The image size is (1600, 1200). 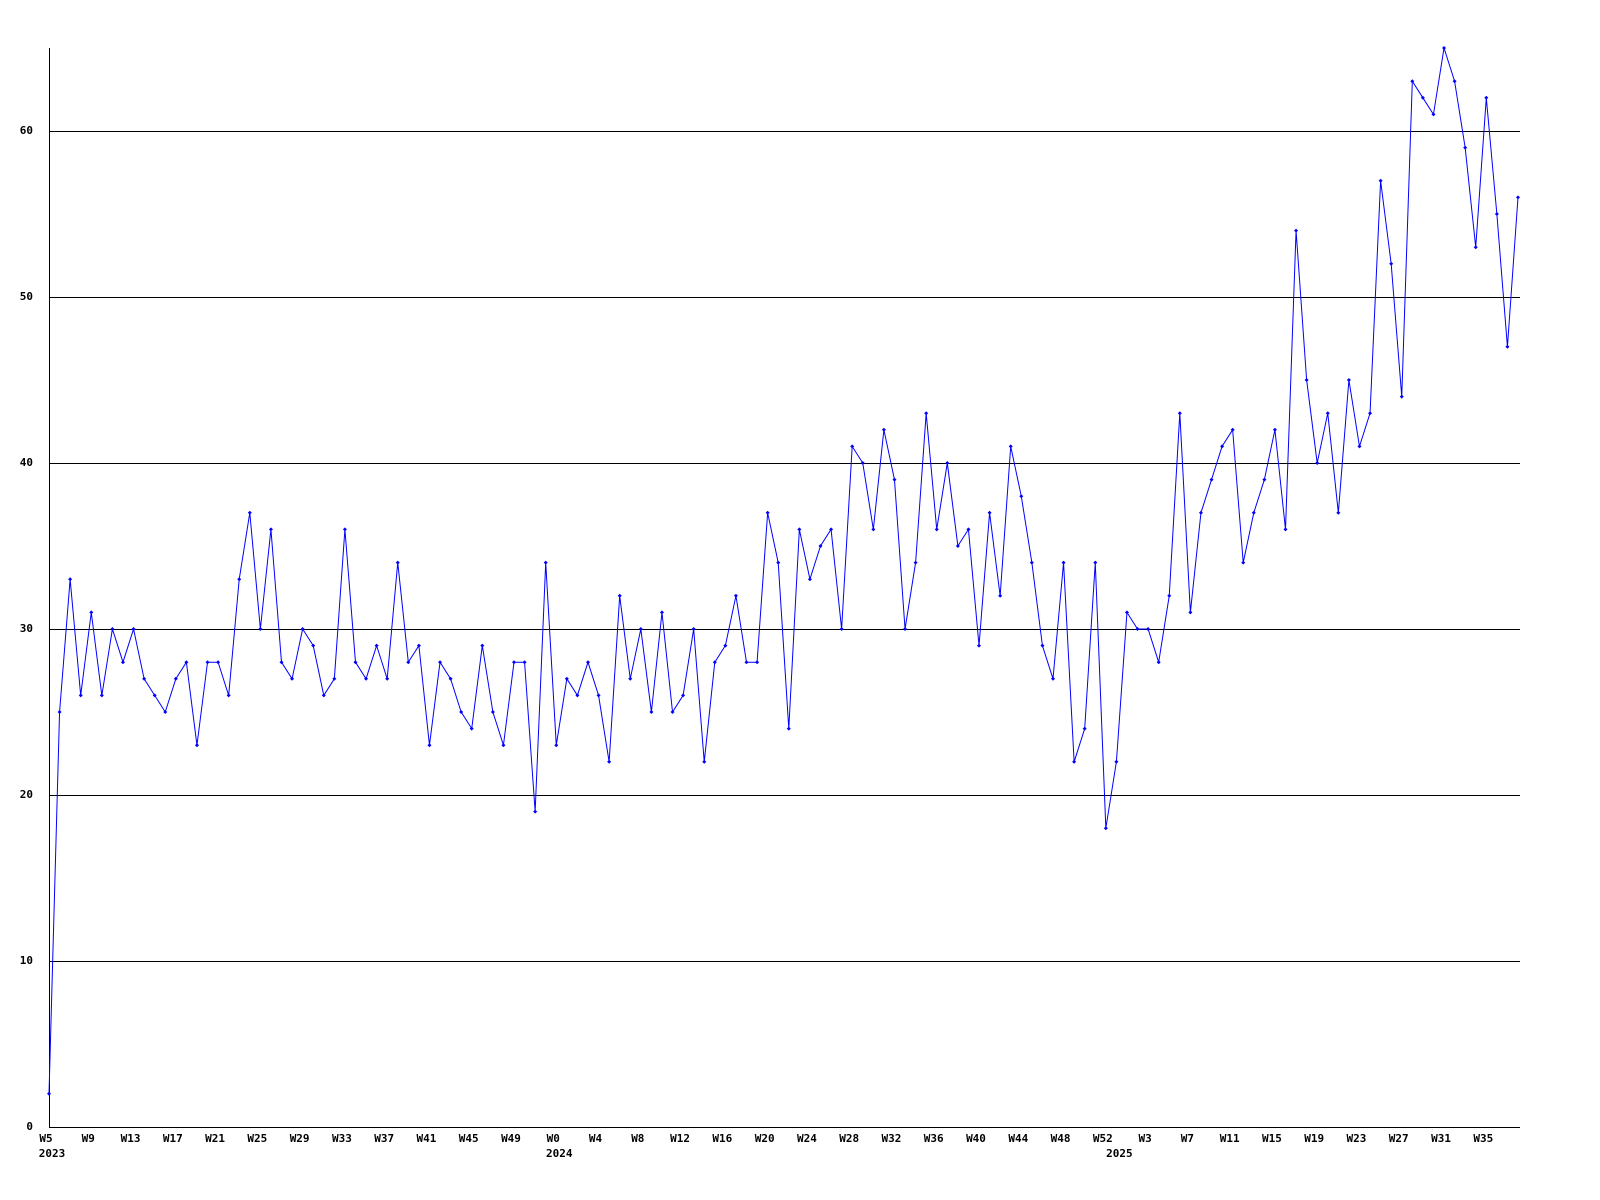 What do you see at coordinates (553, 1138) in the screenshot?
I see `x-tick-label: W0` at bounding box center [553, 1138].